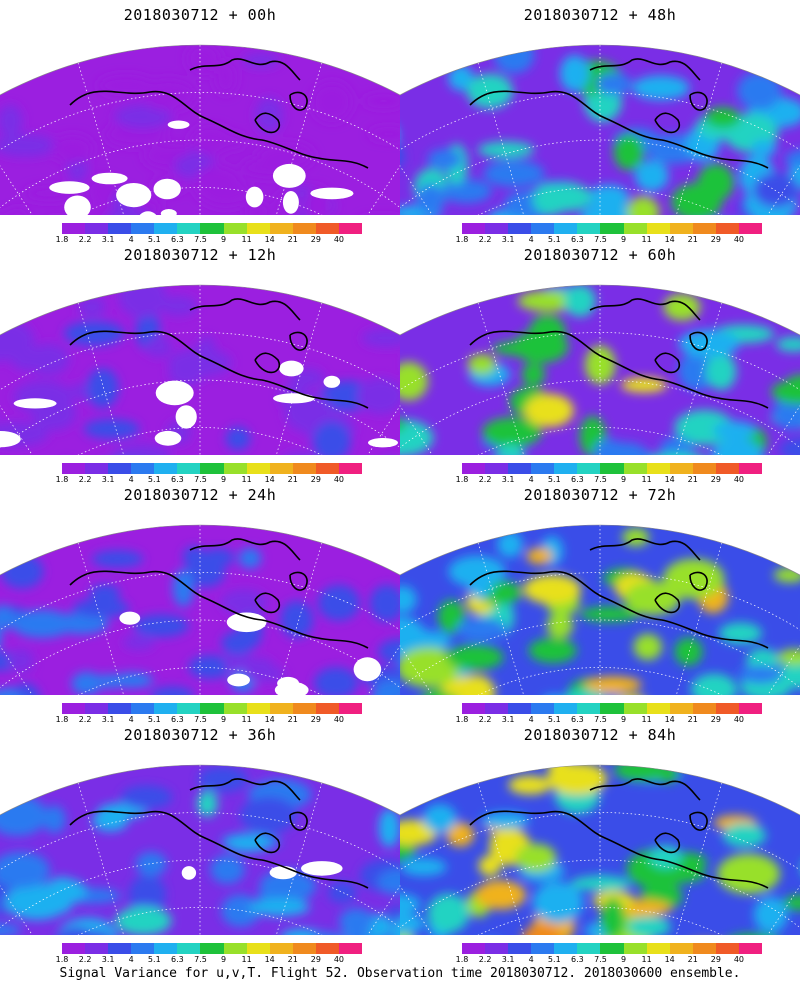 The width and height of the screenshot is (800, 1000). I want to click on panel-title: 2018030712 + 72h, so click(600, 495).